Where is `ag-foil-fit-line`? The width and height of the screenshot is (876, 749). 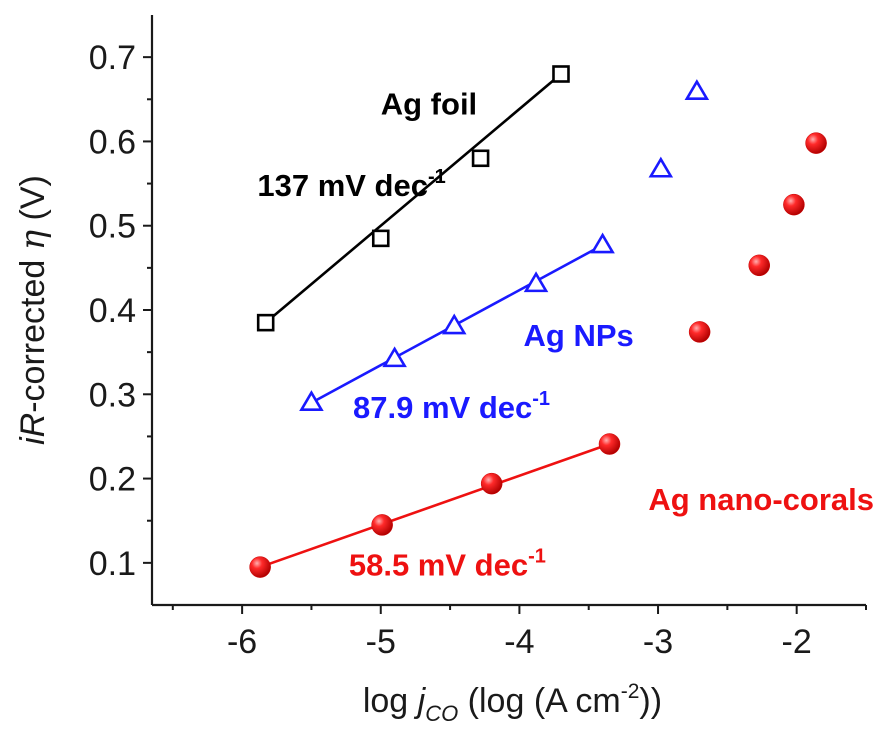
ag-foil-fit-line is located at coordinates (413, 198).